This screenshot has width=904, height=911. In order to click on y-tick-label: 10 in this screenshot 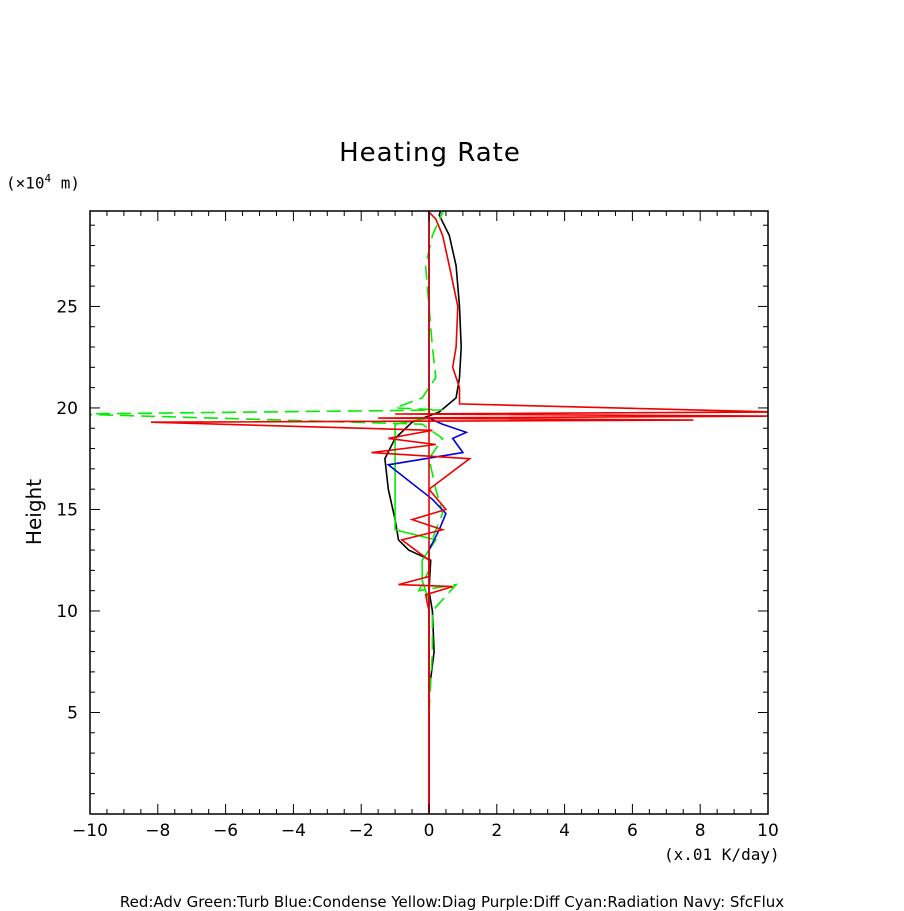, I will do `click(67, 612)`.